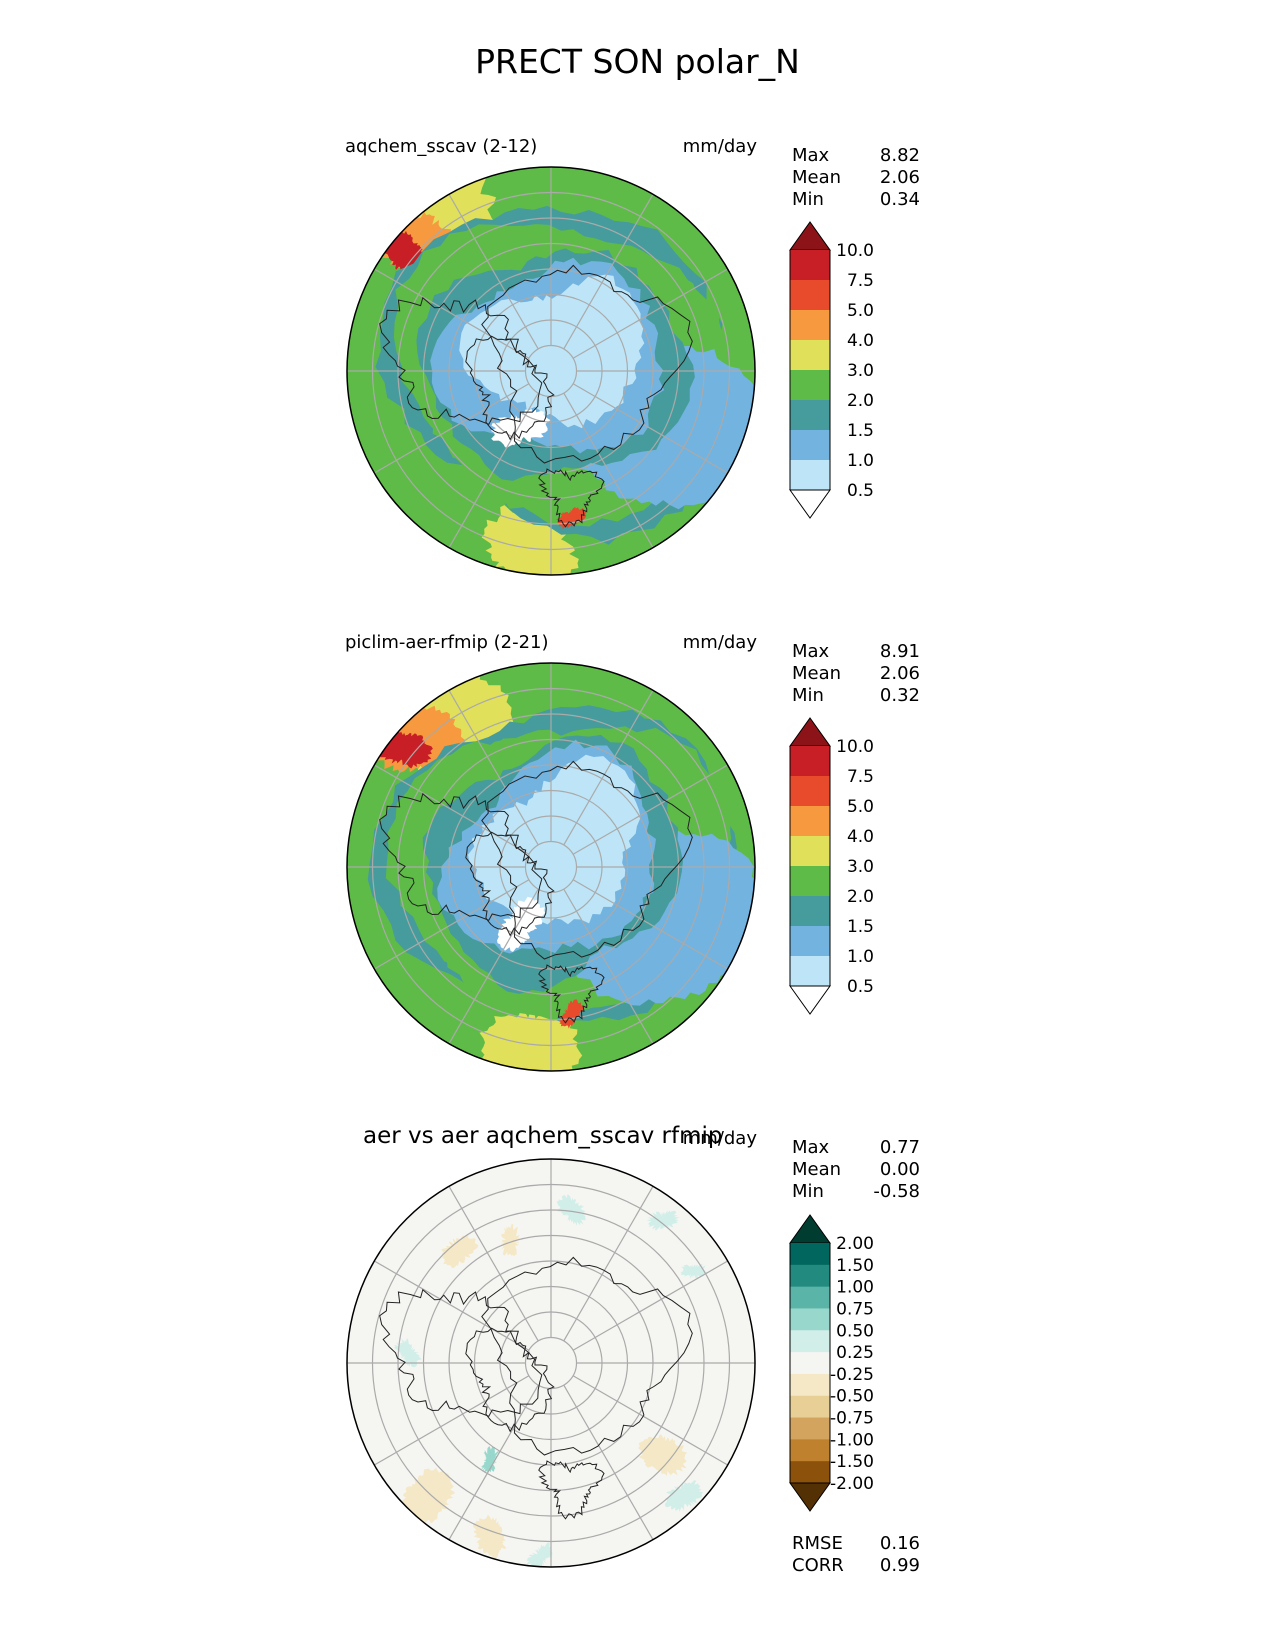 Image resolution: width=1275 pixels, height=1650 pixels. Describe the element at coordinates (571, 994) in the screenshot. I see `panel2-map-coast-scandinavia` at that location.